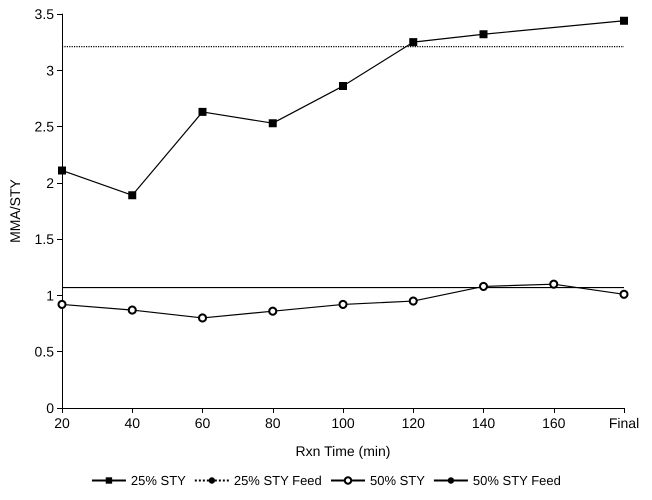 Image resolution: width=652 pixels, height=500 pixels. I want to click on legend-label: 50% STY Feed, so click(516, 480).